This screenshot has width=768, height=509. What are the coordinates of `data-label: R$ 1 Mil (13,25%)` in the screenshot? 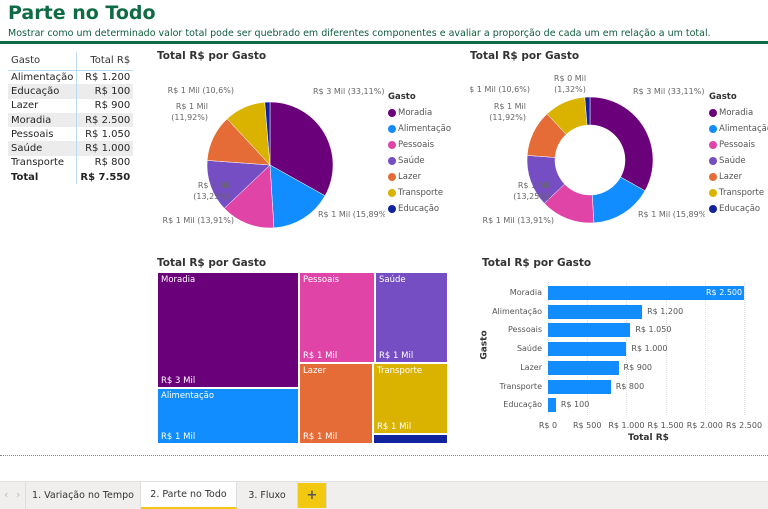 It's located at (211, 191).